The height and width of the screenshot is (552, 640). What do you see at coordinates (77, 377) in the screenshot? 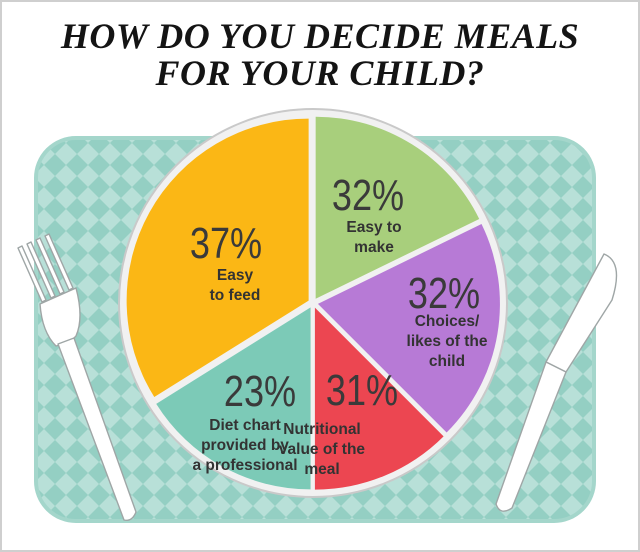
I see `fork-icon` at bounding box center [77, 377].